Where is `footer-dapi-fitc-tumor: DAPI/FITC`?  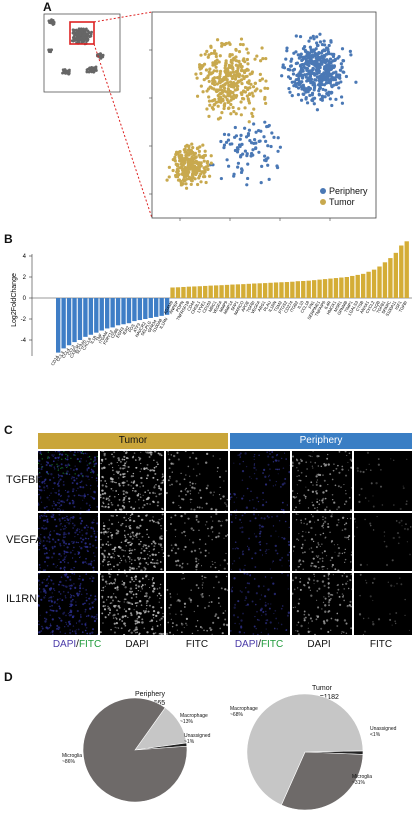
footer-dapi-fitc-tumor: DAPI/FITC is located at coordinates (77, 644).